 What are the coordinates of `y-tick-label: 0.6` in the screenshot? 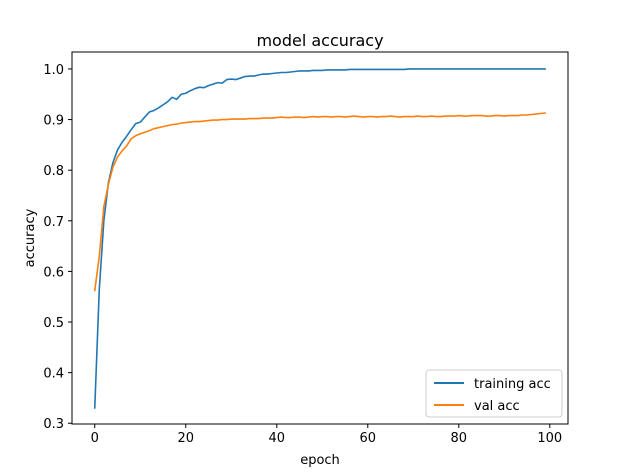 It's located at (53, 272).